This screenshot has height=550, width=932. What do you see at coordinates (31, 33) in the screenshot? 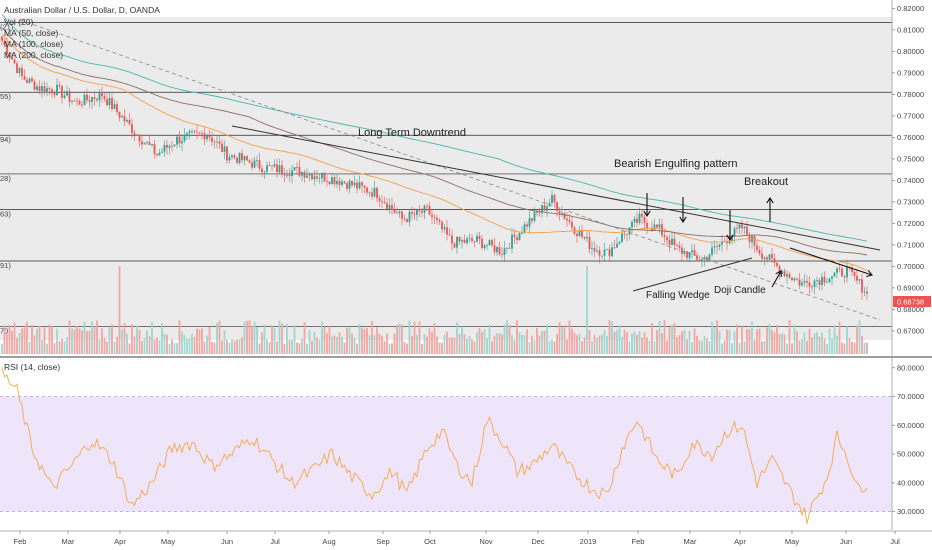
I see `legend-ma50: MA (50, close)` at bounding box center [31, 33].